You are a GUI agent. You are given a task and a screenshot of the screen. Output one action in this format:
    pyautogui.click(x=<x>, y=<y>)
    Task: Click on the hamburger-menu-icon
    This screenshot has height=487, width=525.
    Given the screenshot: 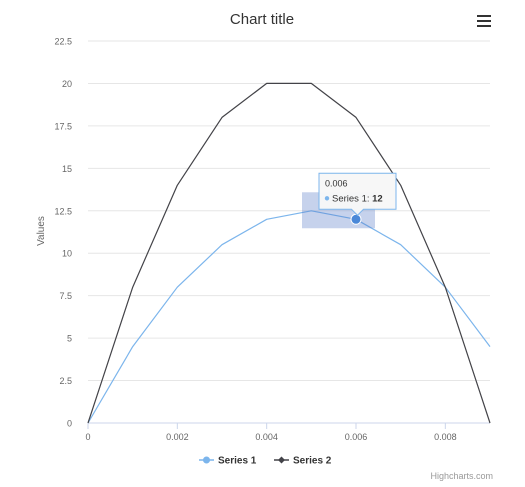 What is the action you would take?
    pyautogui.click(x=484, y=21)
    